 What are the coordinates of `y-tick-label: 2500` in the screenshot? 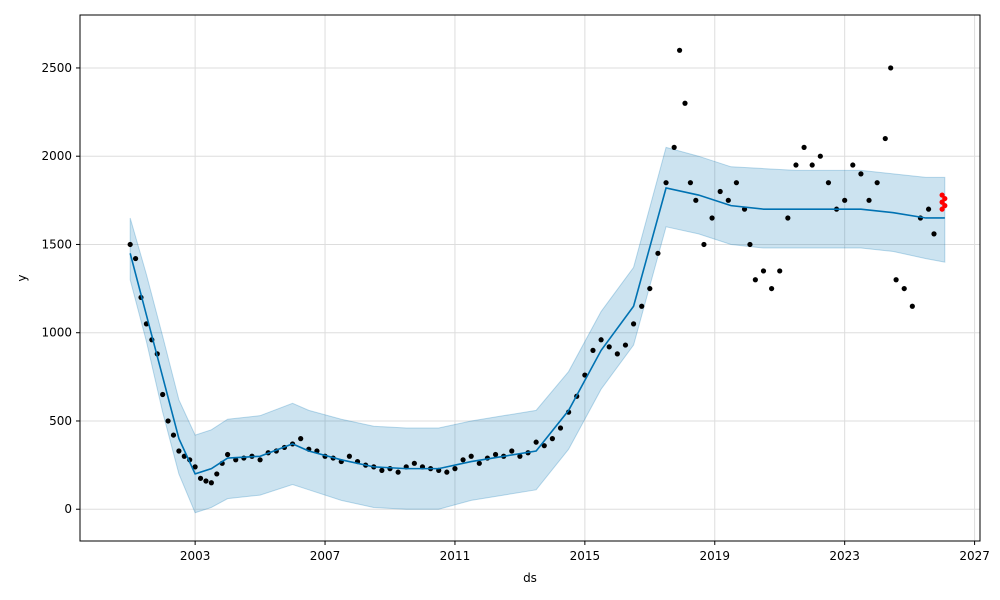 It's located at (56, 68).